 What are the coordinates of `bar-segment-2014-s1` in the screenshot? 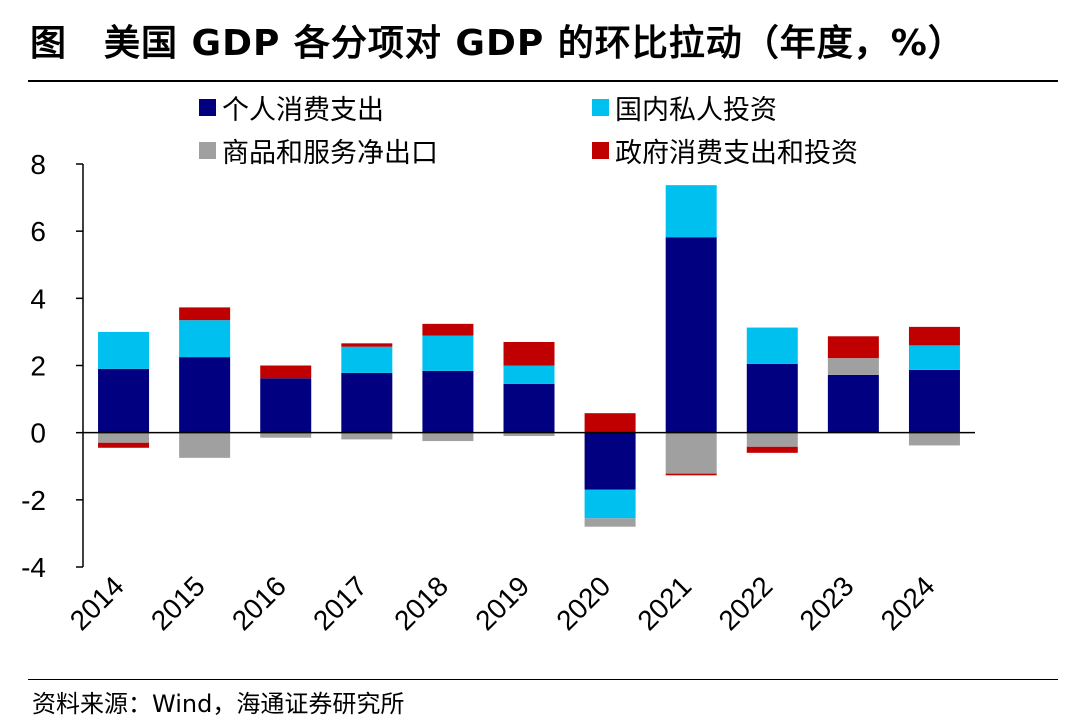 It's located at (124, 350).